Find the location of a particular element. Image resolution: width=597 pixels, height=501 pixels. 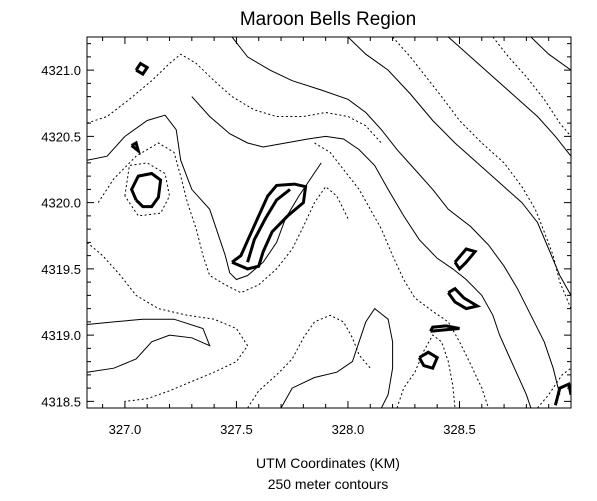

y-tick-label: 4320.5 is located at coordinates (61, 136).